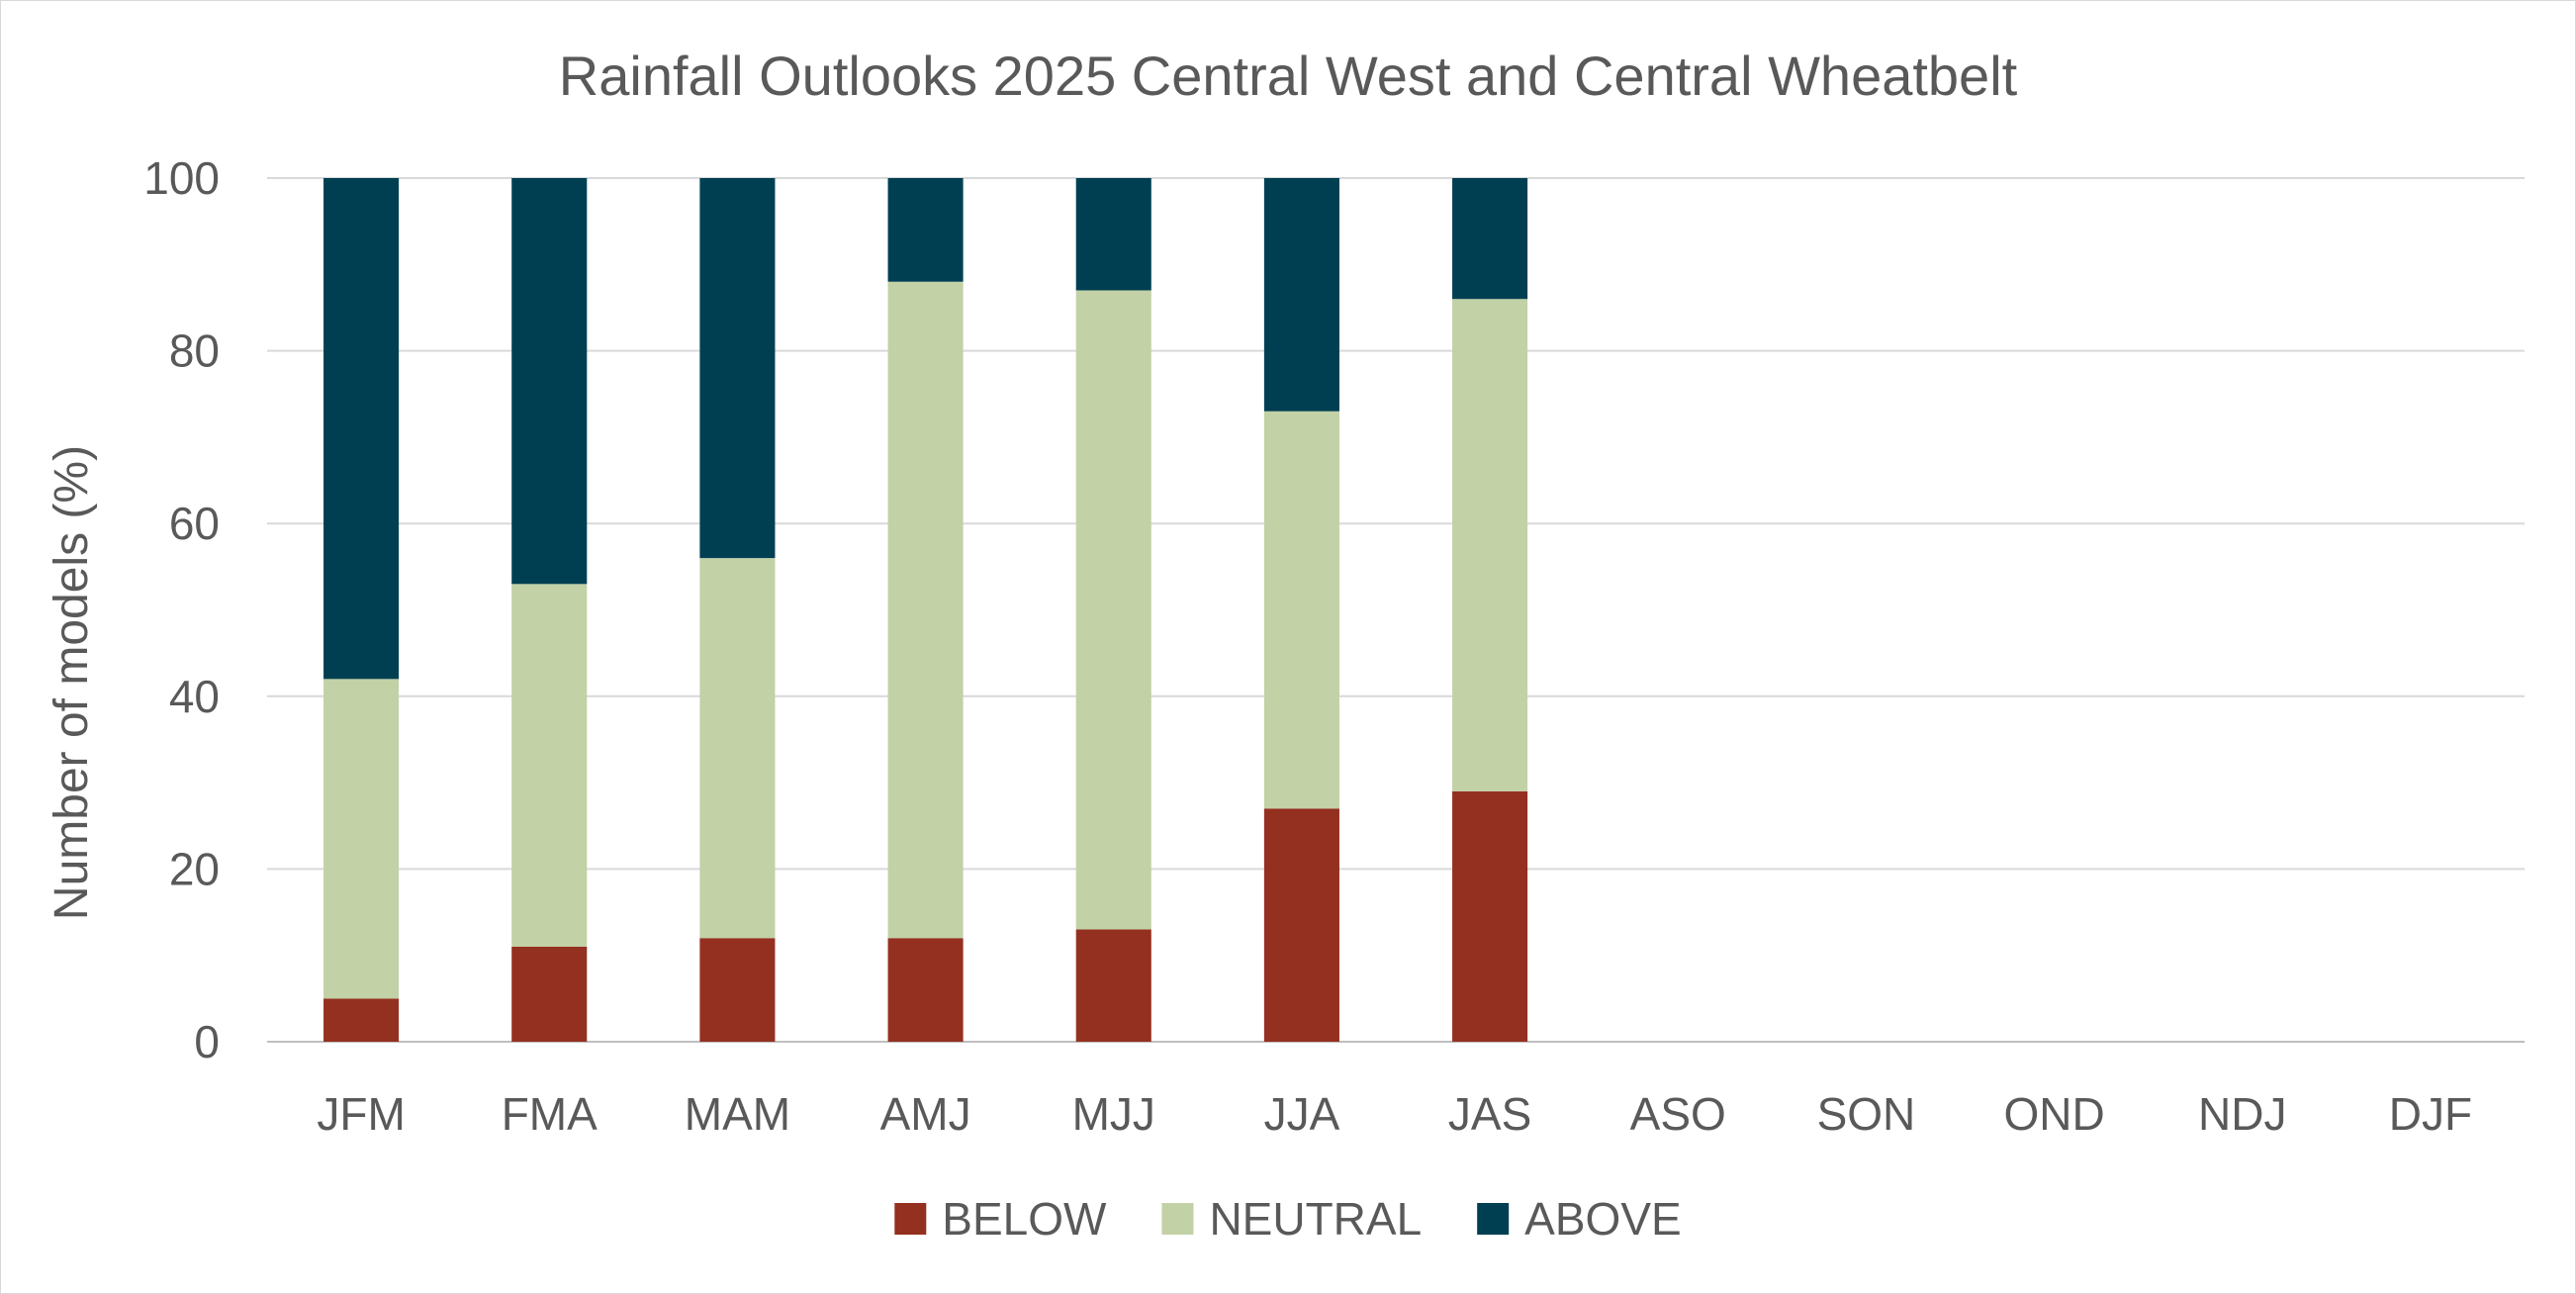  Describe the element at coordinates (926, 990) in the screenshot. I see `bar-below-amj` at that location.